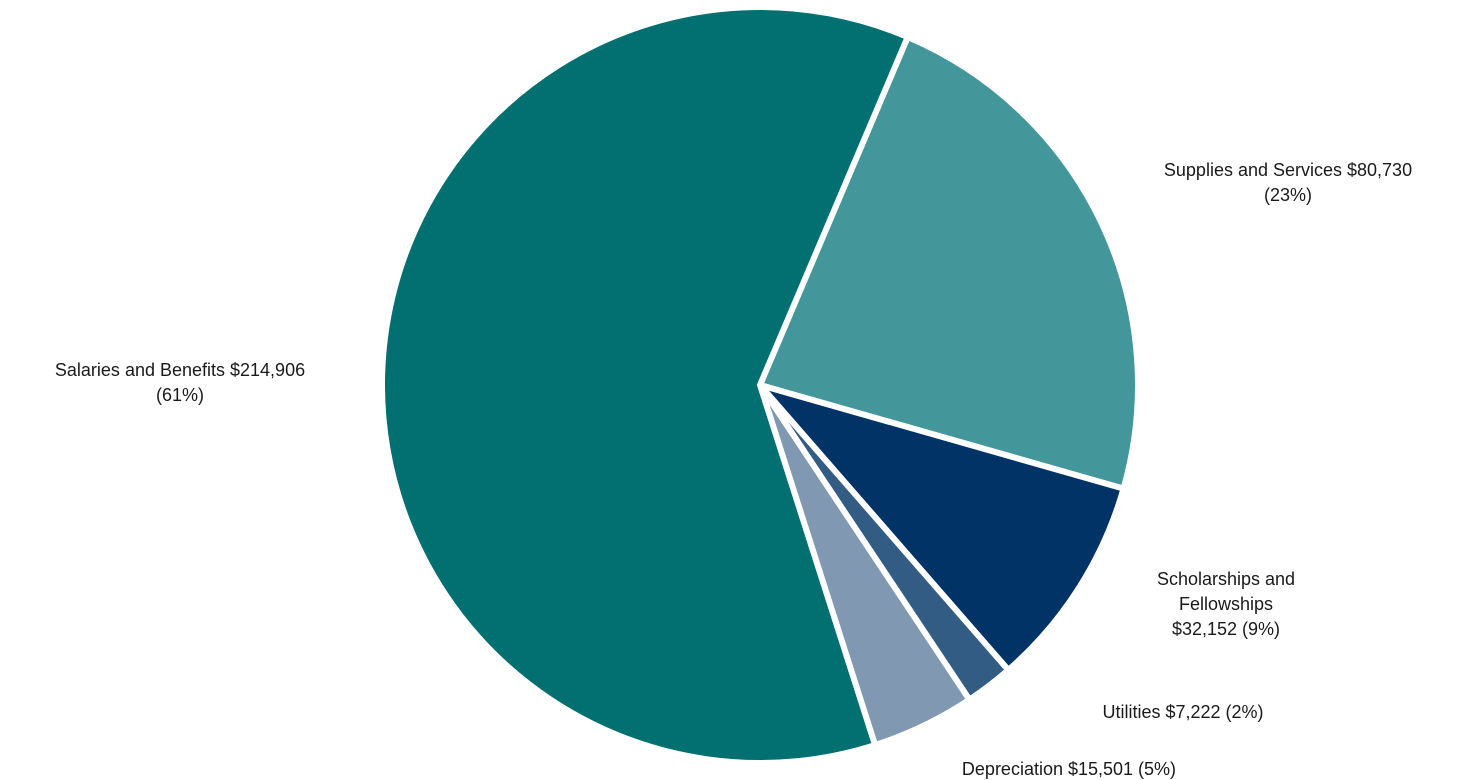 The height and width of the screenshot is (780, 1476). I want to click on pie-slice-scholarships-and-fellowships, so click(939, 527).